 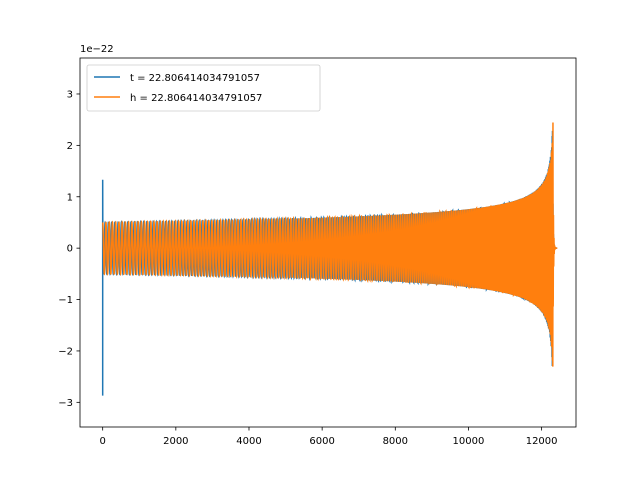 What do you see at coordinates (70, 197) in the screenshot?
I see `y-tick-label: 1` at bounding box center [70, 197].